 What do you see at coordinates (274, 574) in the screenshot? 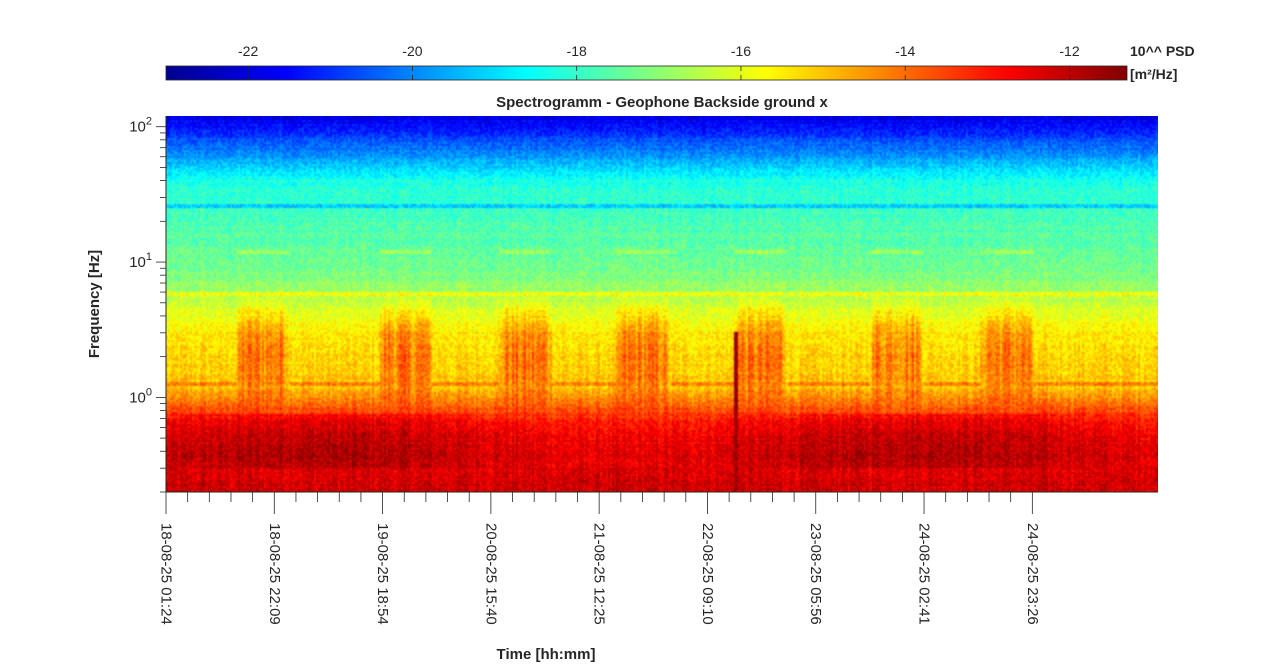
I see `x-tick-label: 18-08-25 22:09` at bounding box center [274, 574].